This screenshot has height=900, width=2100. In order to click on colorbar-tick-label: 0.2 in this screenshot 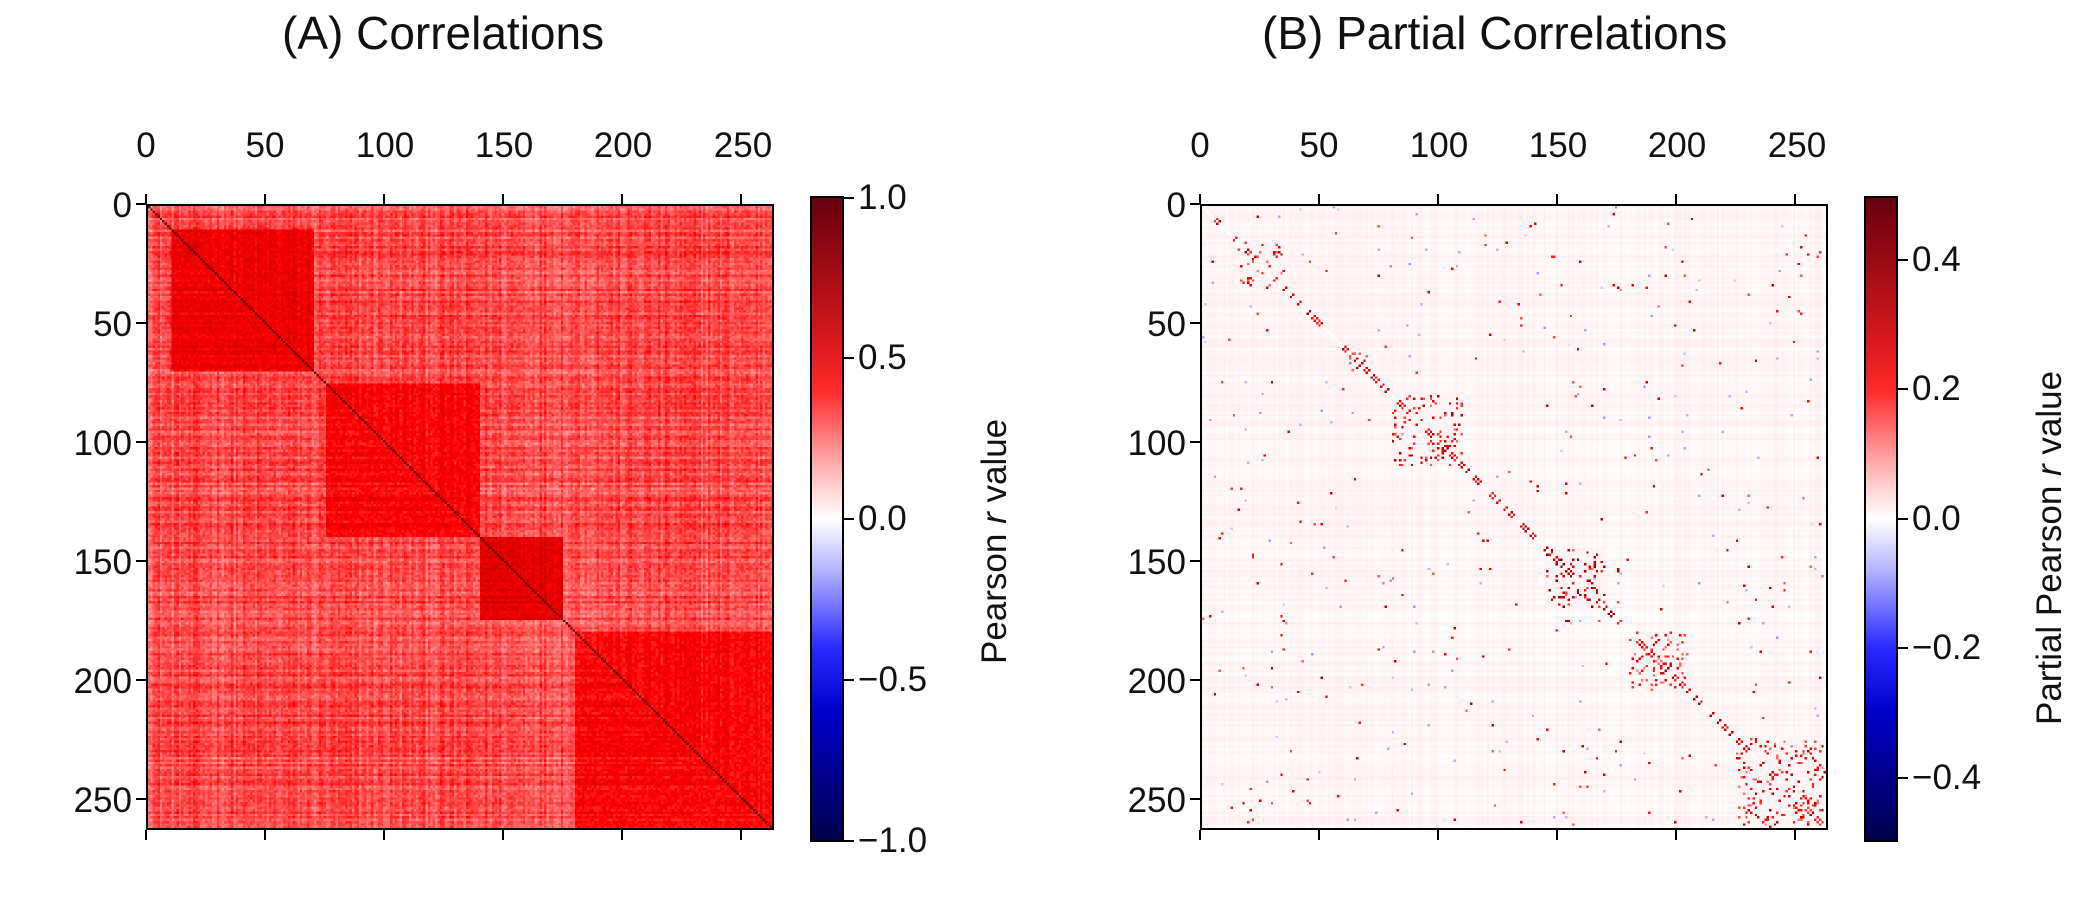, I will do `click(1936, 388)`.